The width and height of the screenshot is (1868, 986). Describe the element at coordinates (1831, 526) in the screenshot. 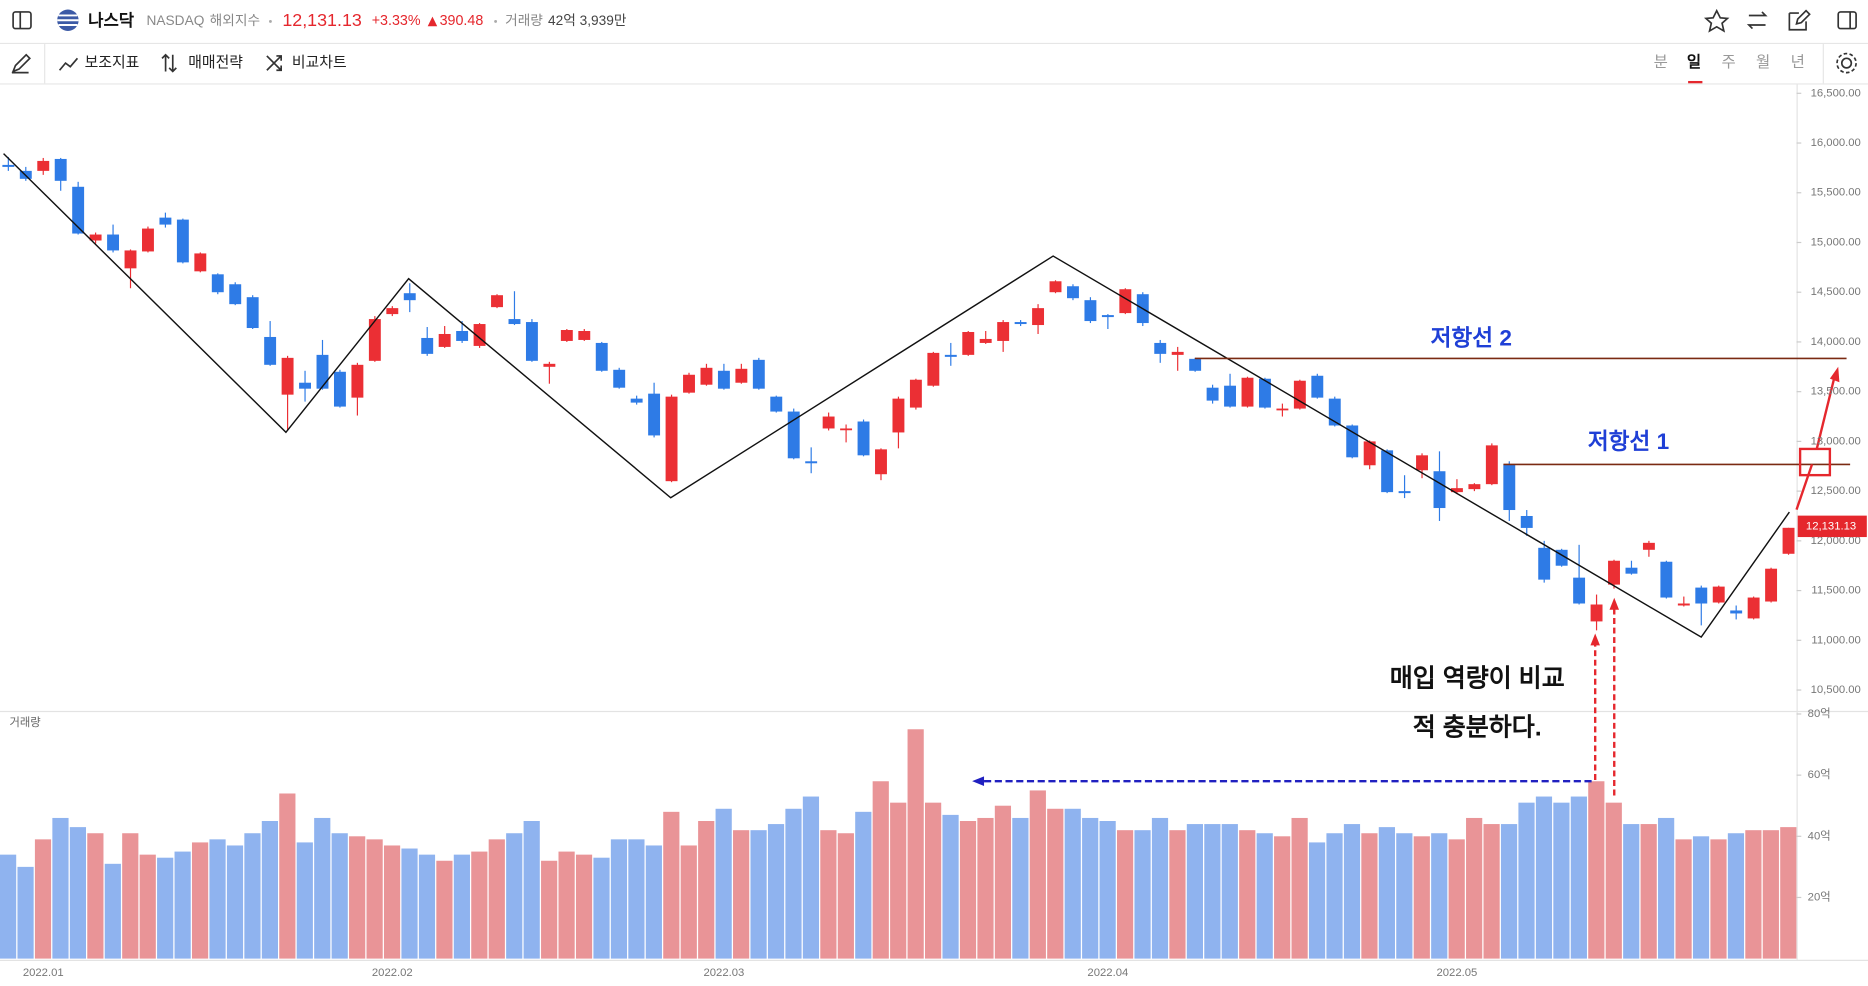

I see `price-tag-label: 12,131.13` at that location.